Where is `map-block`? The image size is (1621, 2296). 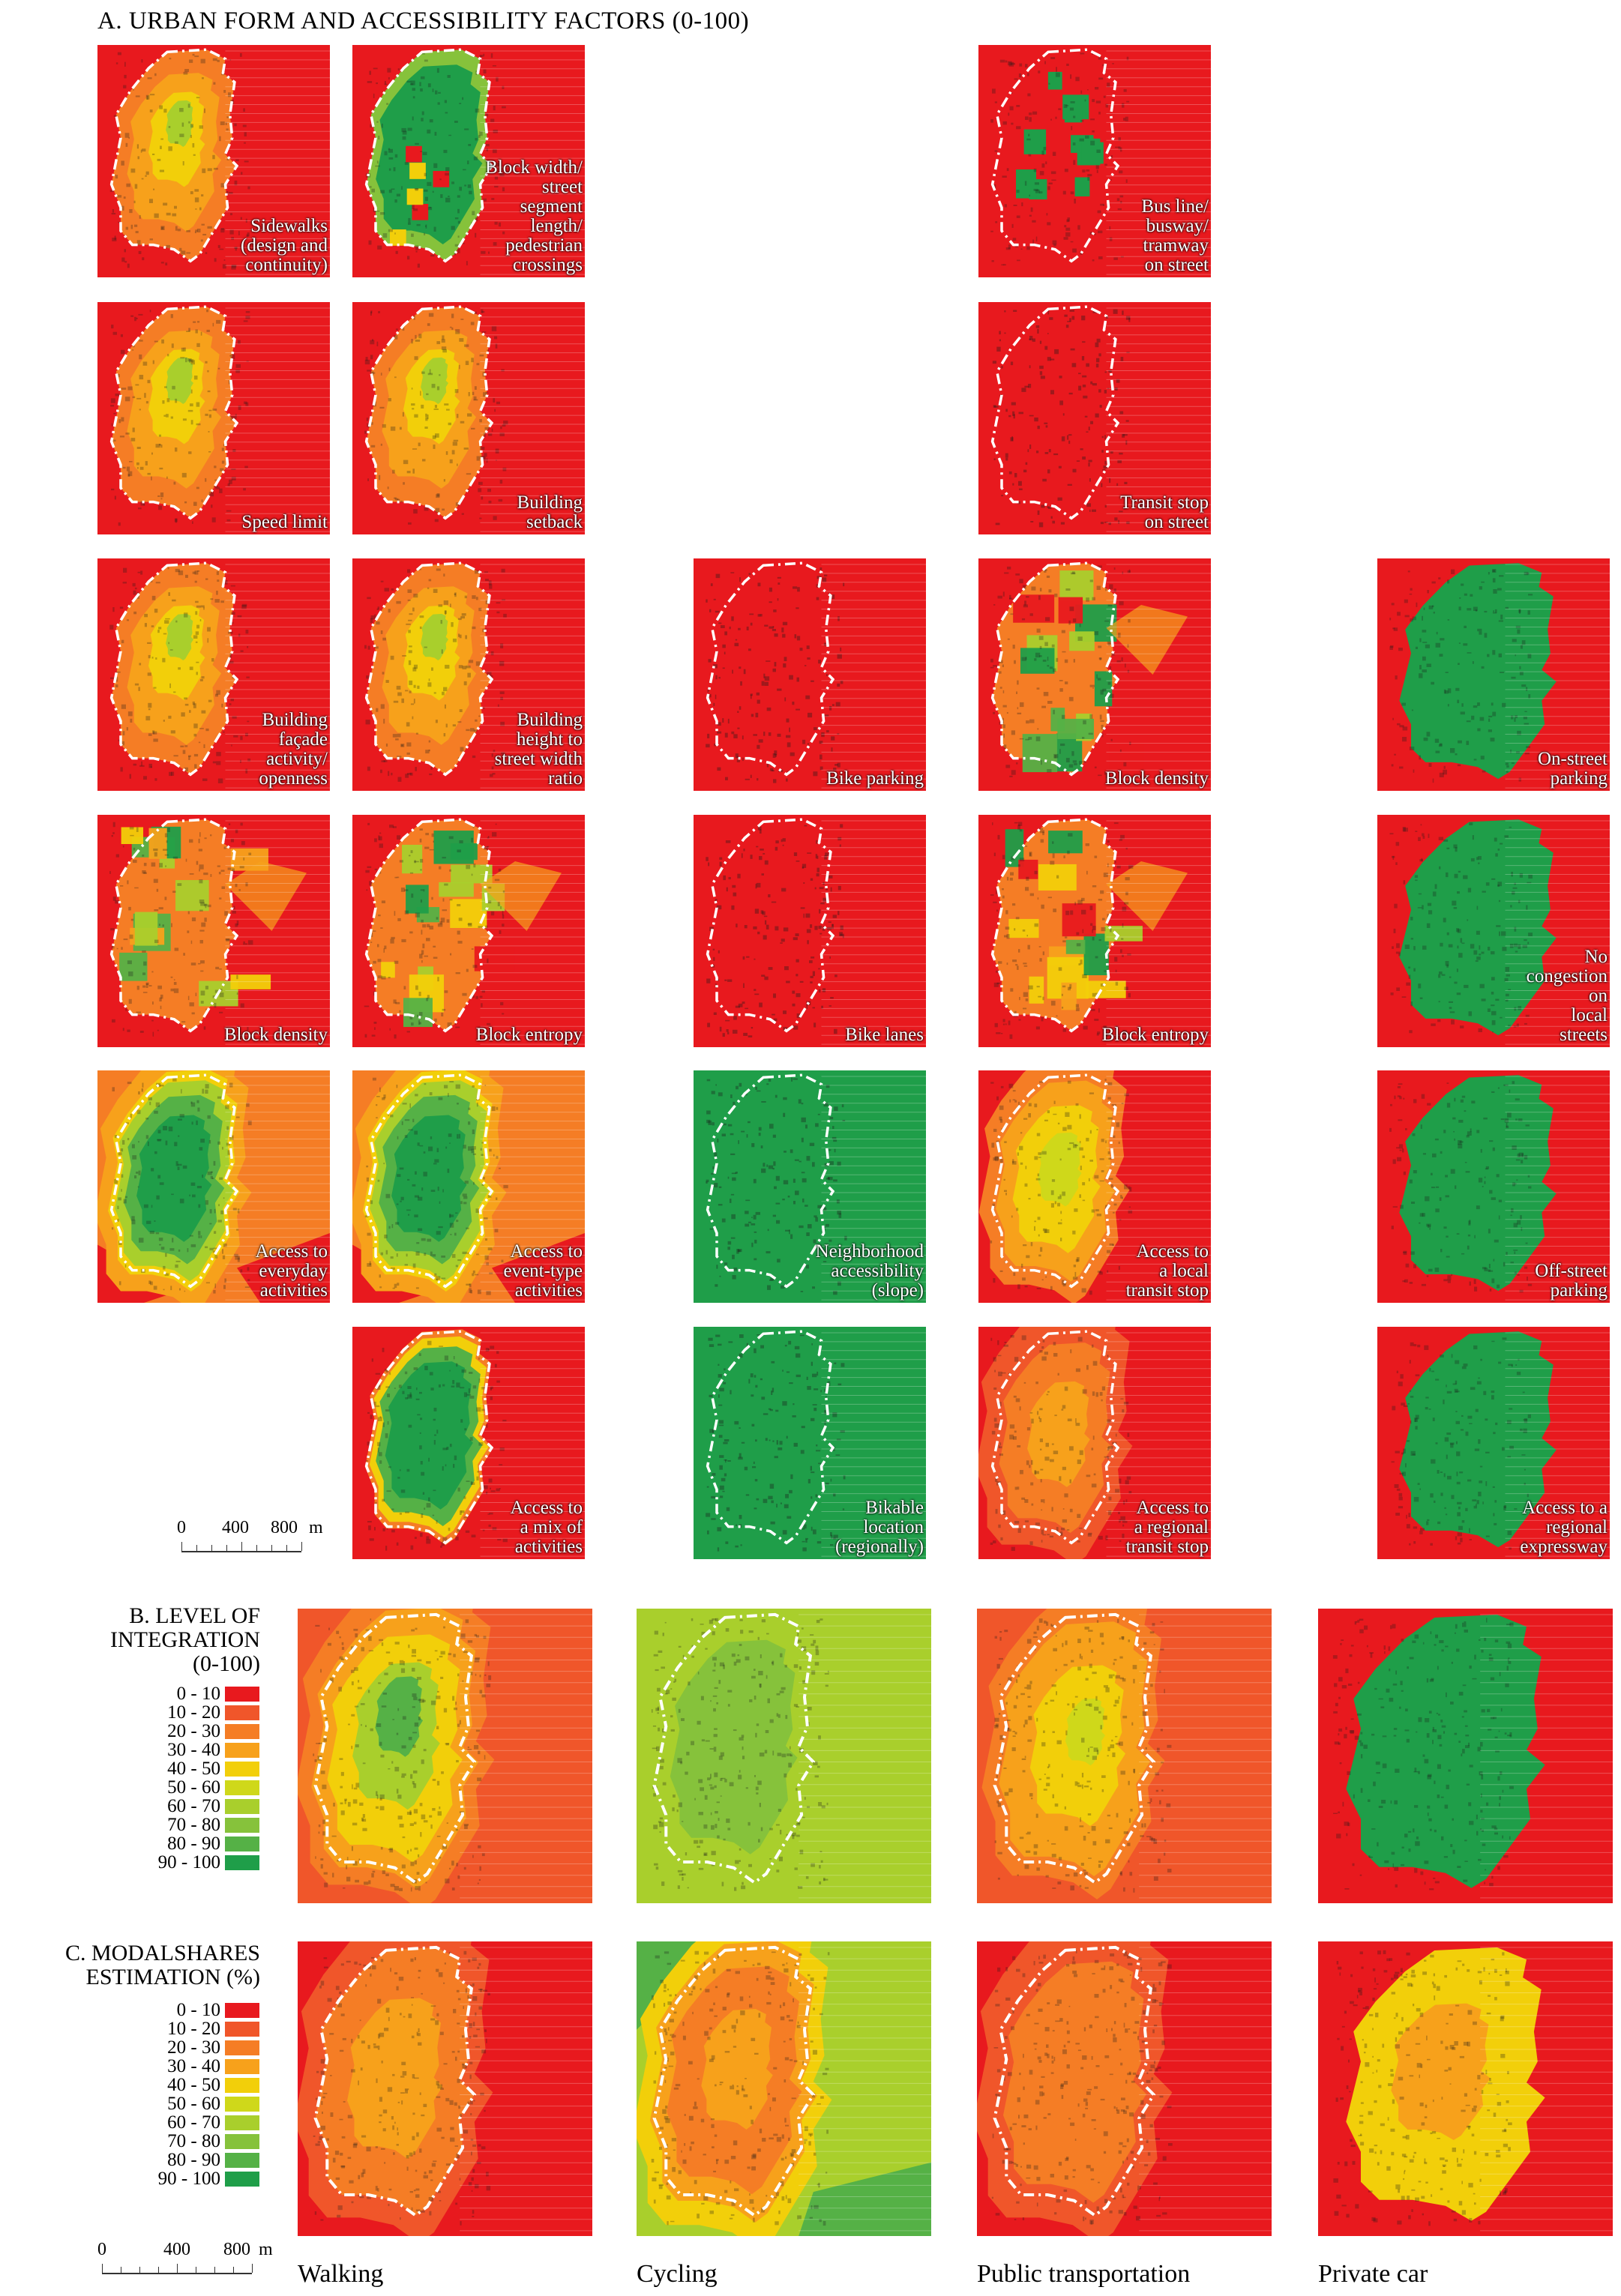 map-block is located at coordinates (133, 966).